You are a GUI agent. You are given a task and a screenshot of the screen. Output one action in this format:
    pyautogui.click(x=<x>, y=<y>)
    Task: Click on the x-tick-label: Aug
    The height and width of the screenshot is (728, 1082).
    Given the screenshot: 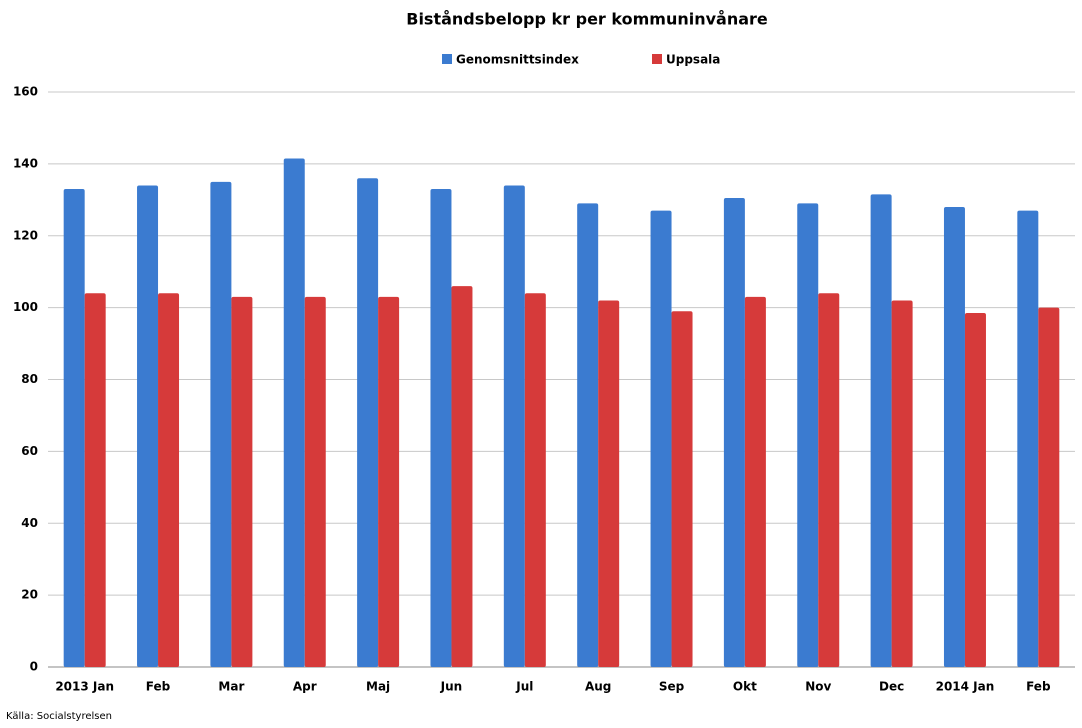 What is the action you would take?
    pyautogui.click(x=598, y=687)
    